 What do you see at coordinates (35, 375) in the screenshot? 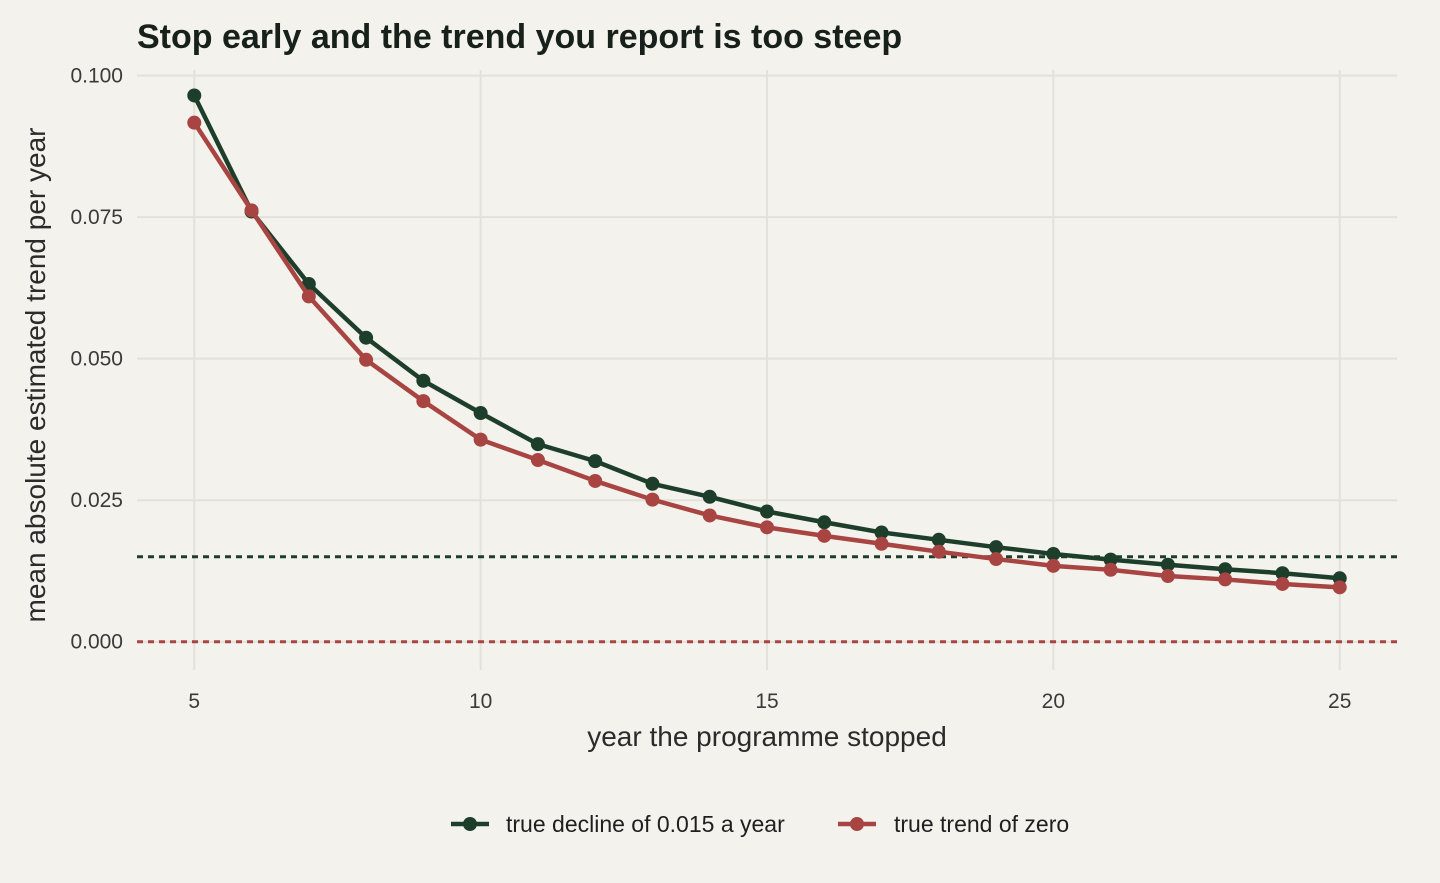
I see `y-axis-label: mean absolute estimated trend per year` at bounding box center [35, 375].